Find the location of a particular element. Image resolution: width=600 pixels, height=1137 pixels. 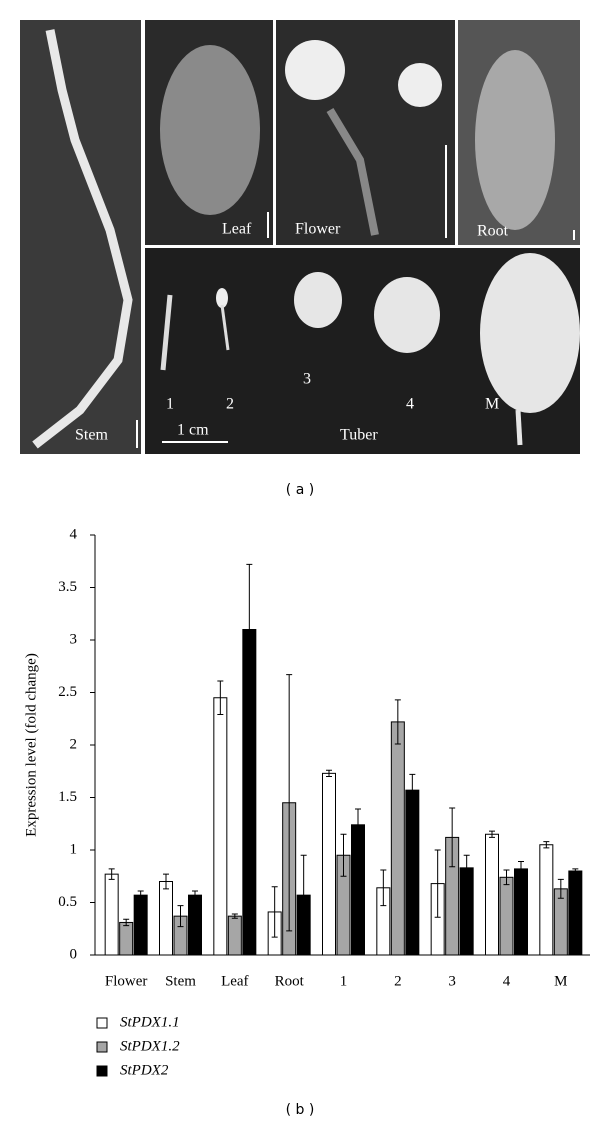

x-tick-label: Root is located at coordinates (290, 981).